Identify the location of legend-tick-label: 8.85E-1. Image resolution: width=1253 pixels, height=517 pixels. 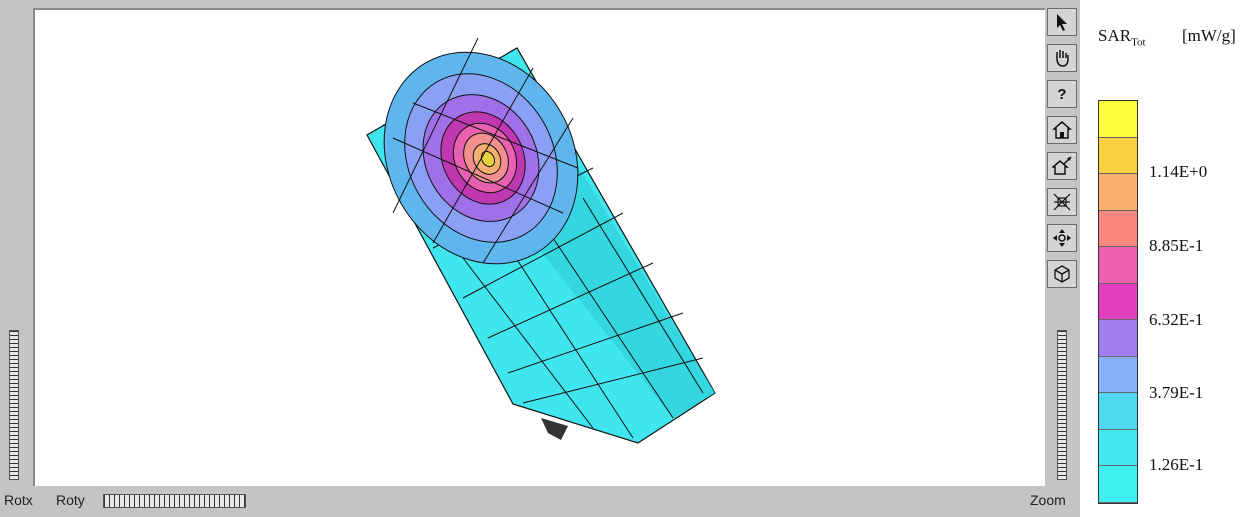
(1176, 245).